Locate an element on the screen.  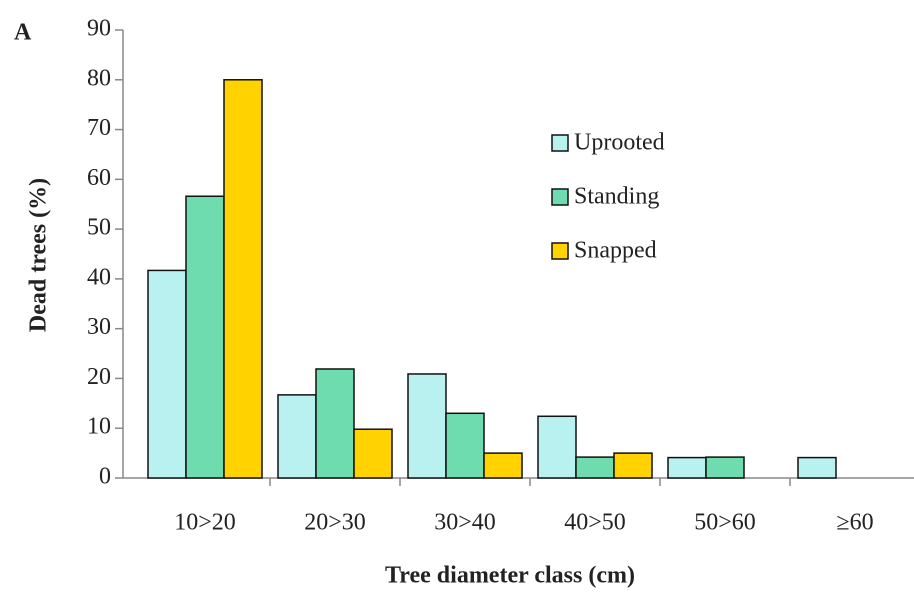
y-tick-label: 80 is located at coordinates (99, 78).